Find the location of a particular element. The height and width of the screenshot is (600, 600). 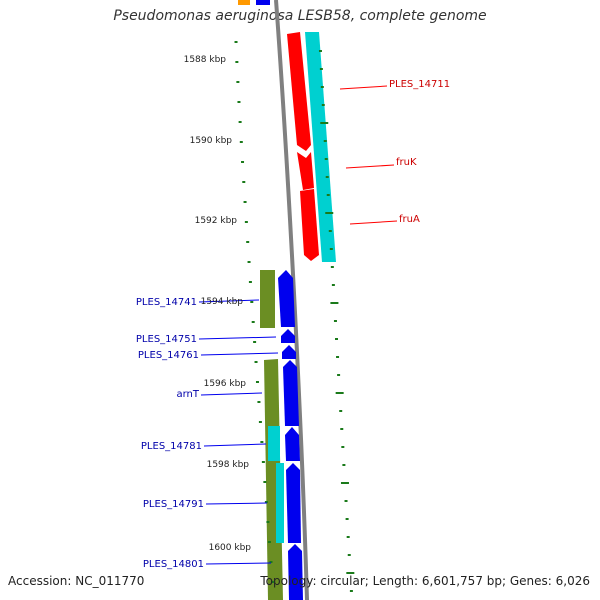

gene-label-arnt: arnT is located at coordinates (187, 394).